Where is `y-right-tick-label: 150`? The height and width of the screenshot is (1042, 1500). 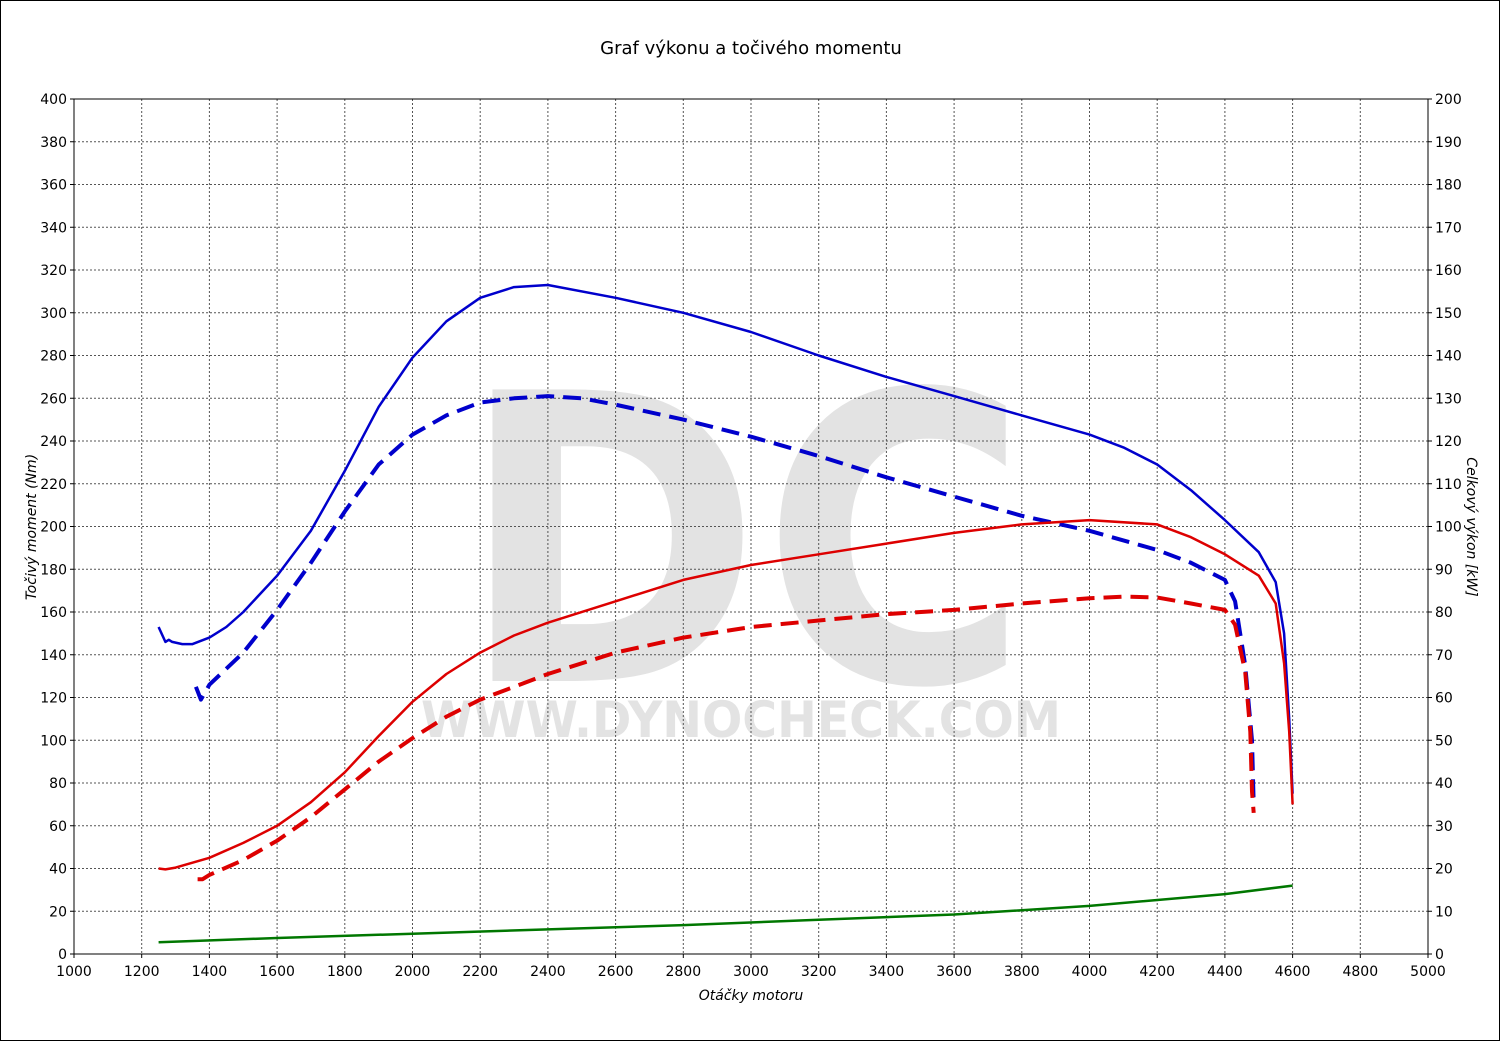 y-right-tick-label: 150 is located at coordinates (1448, 314).